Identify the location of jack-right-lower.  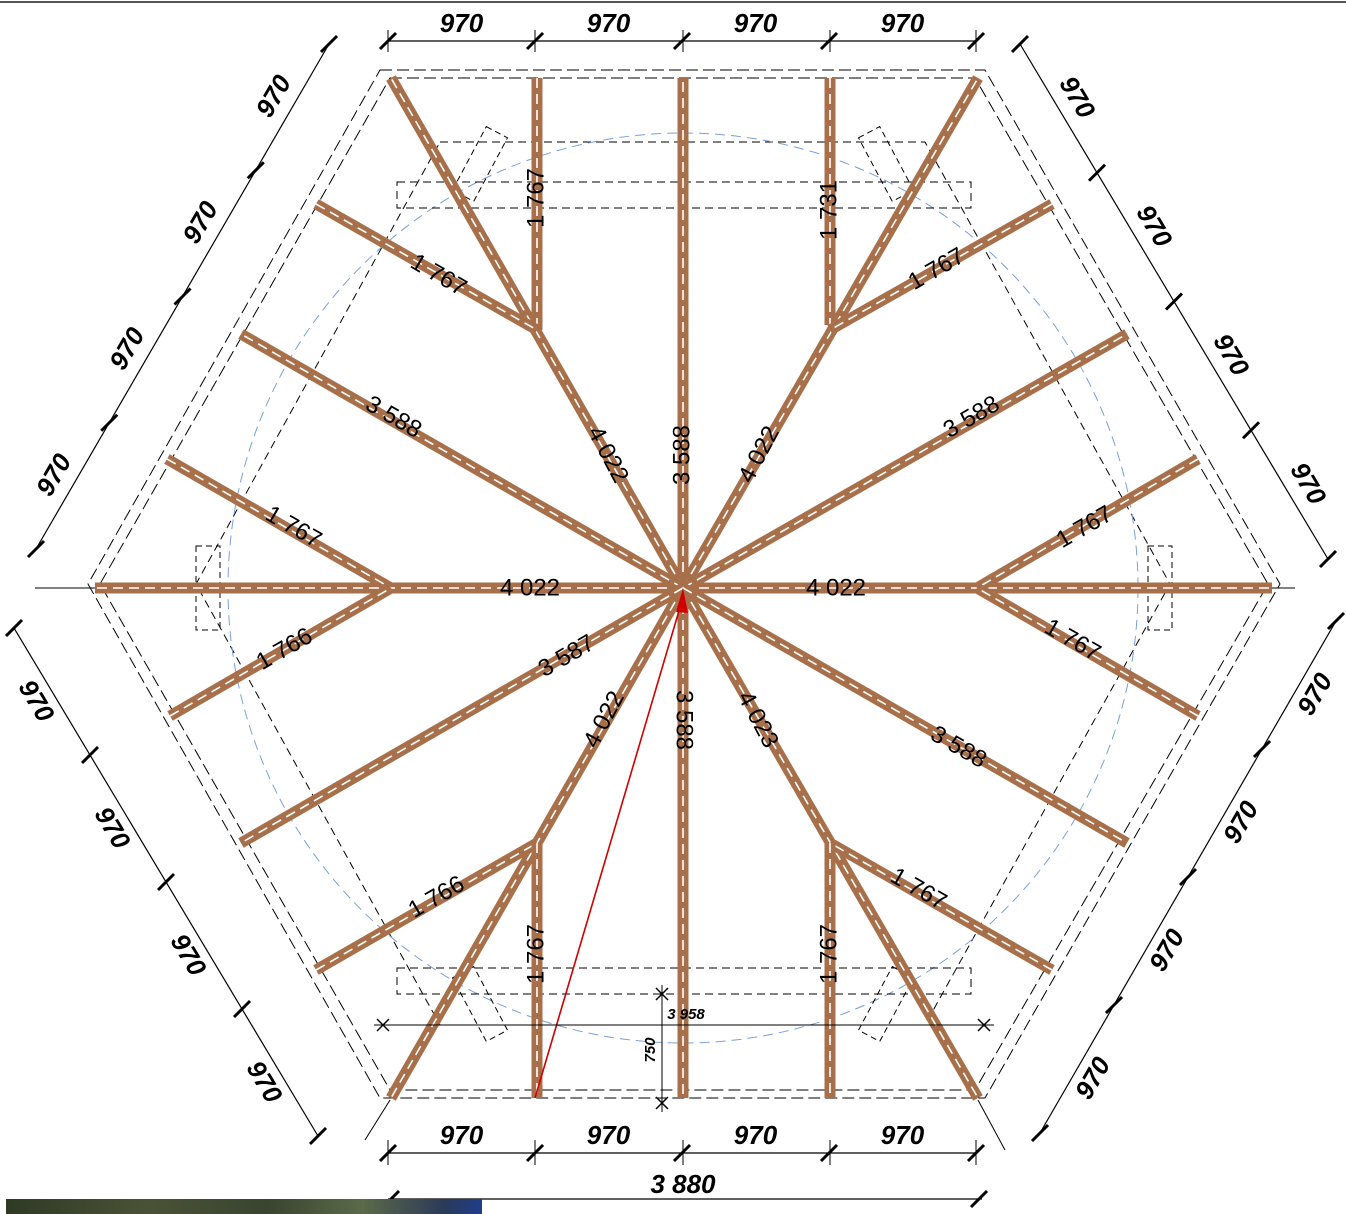
(1087, 652).